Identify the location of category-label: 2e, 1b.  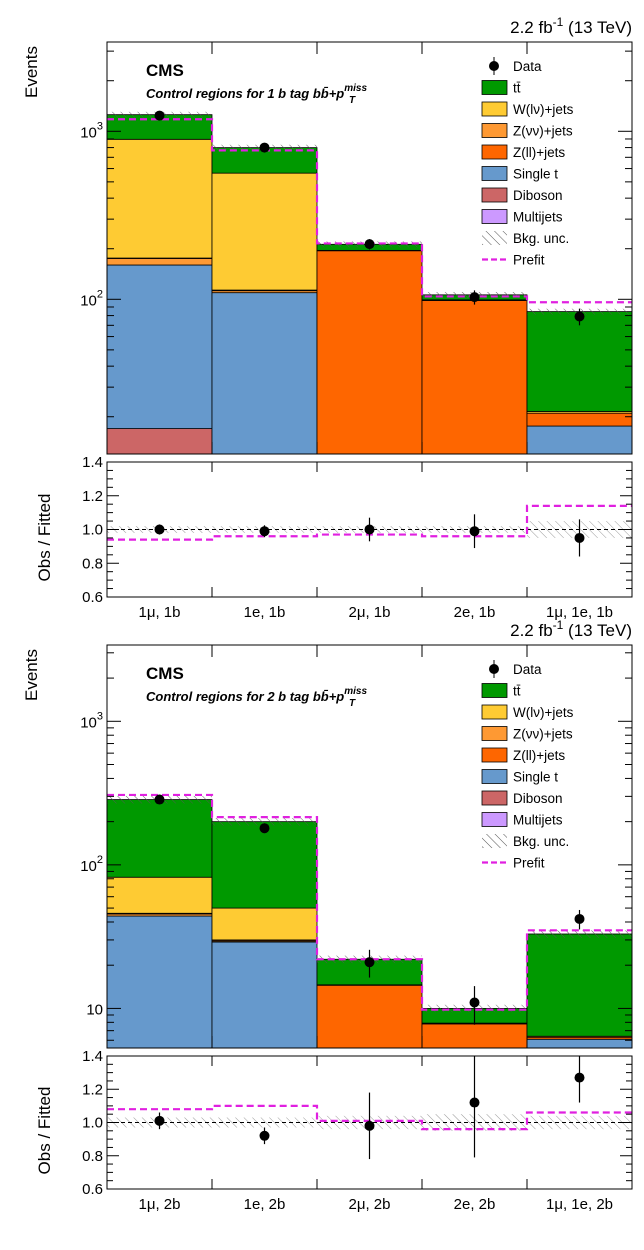
(475, 612).